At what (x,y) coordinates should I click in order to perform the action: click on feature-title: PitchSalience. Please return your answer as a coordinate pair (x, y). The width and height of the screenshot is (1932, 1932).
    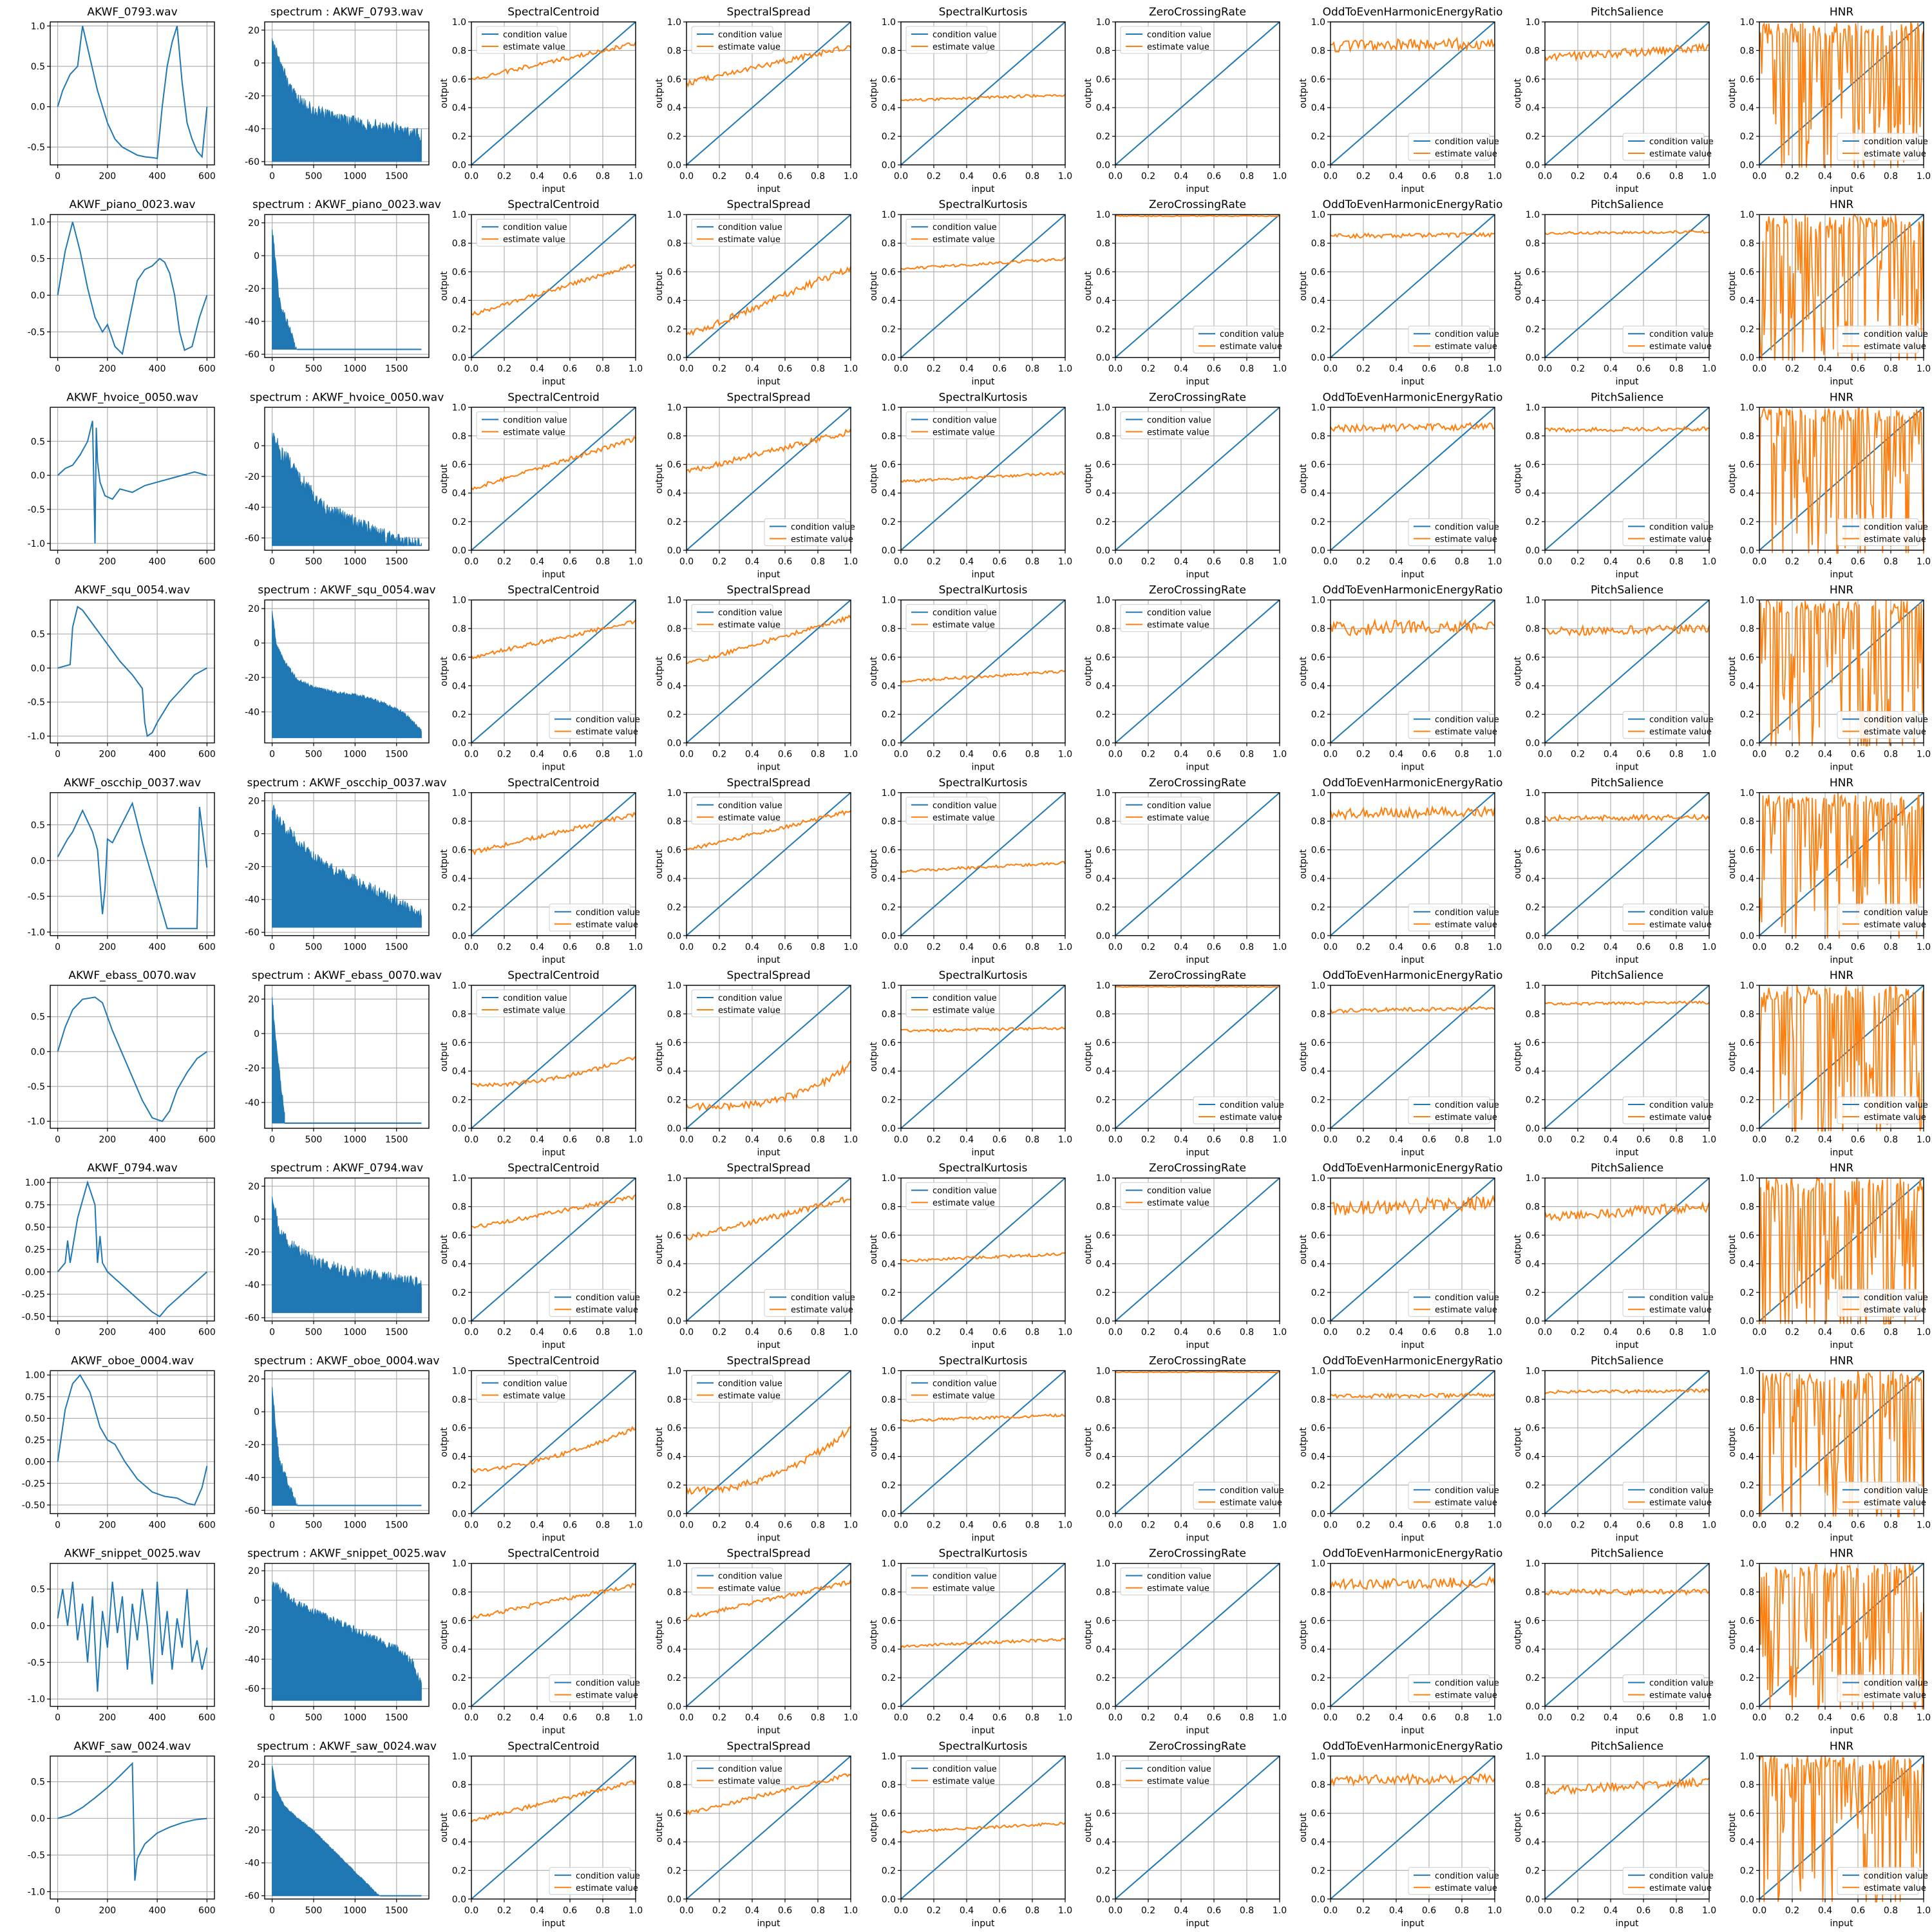
    Looking at the image, I should click on (1627, 1746).